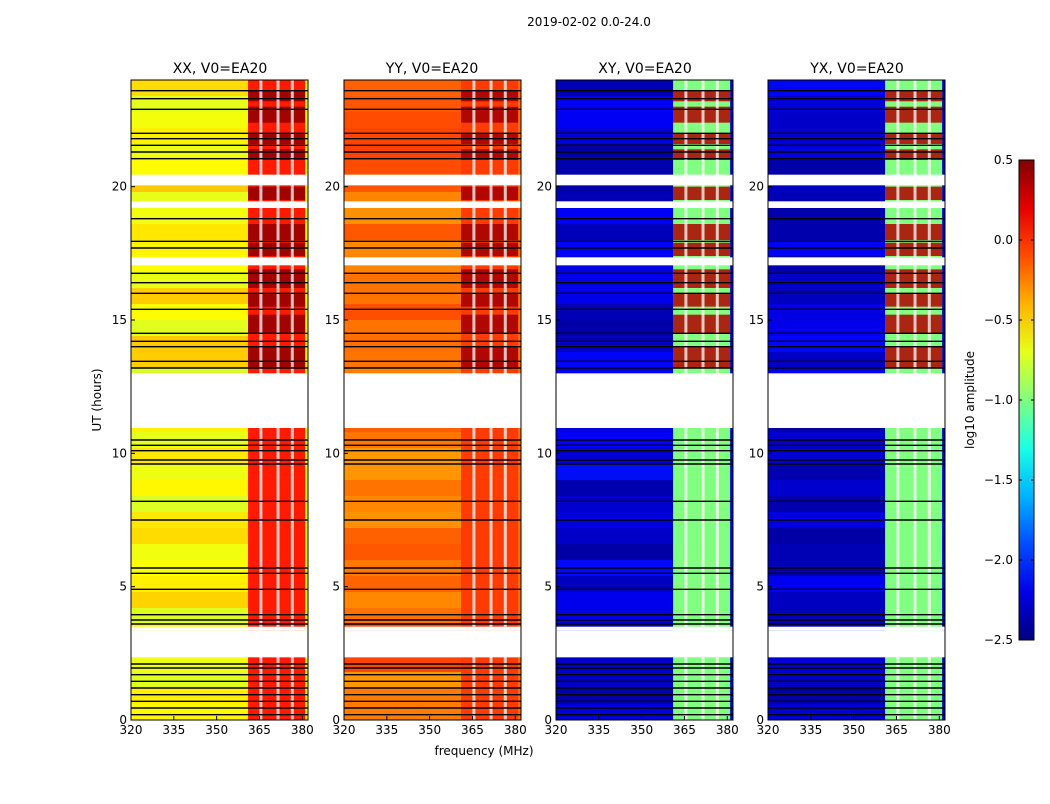 The width and height of the screenshot is (1050, 804). What do you see at coordinates (589, 22) in the screenshot?
I see `figure-title: 2019-02-02 0.0-24.0` at bounding box center [589, 22].